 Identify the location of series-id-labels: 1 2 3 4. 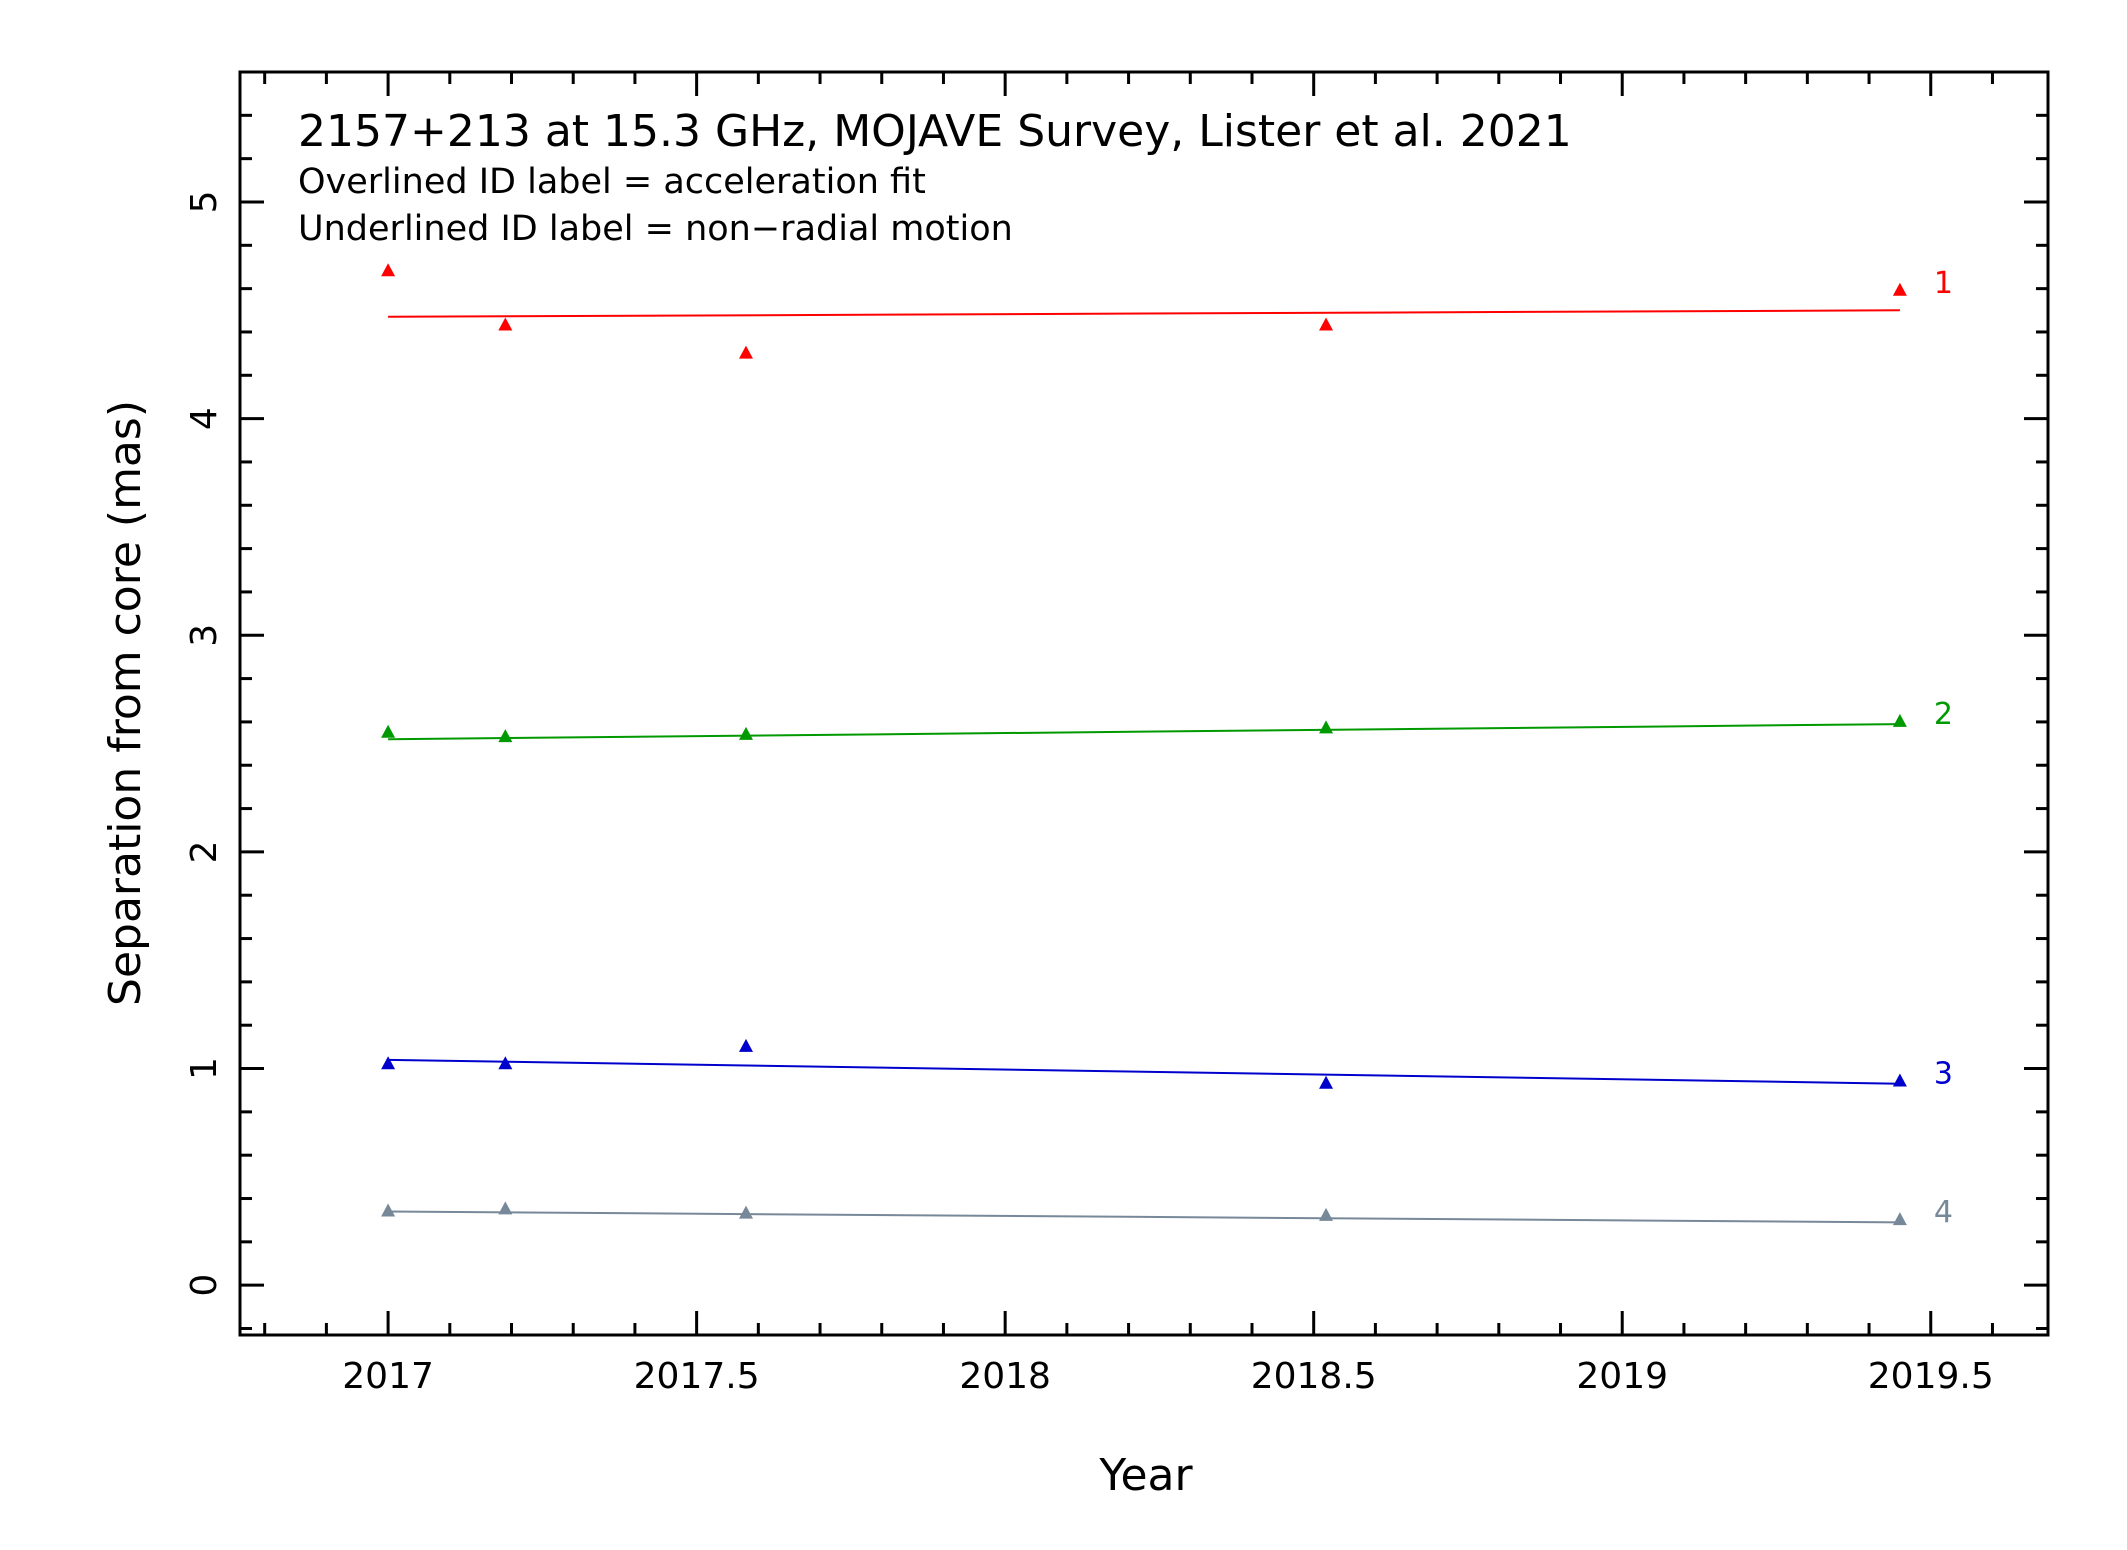
(1943, 748).